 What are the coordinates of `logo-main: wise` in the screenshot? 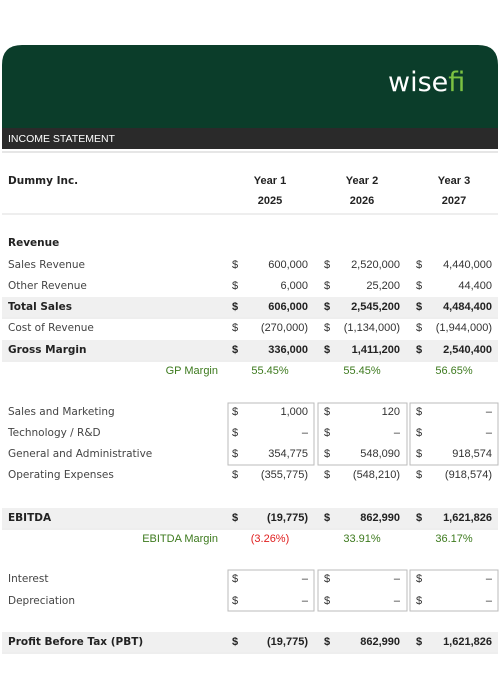 It's located at (418, 82).